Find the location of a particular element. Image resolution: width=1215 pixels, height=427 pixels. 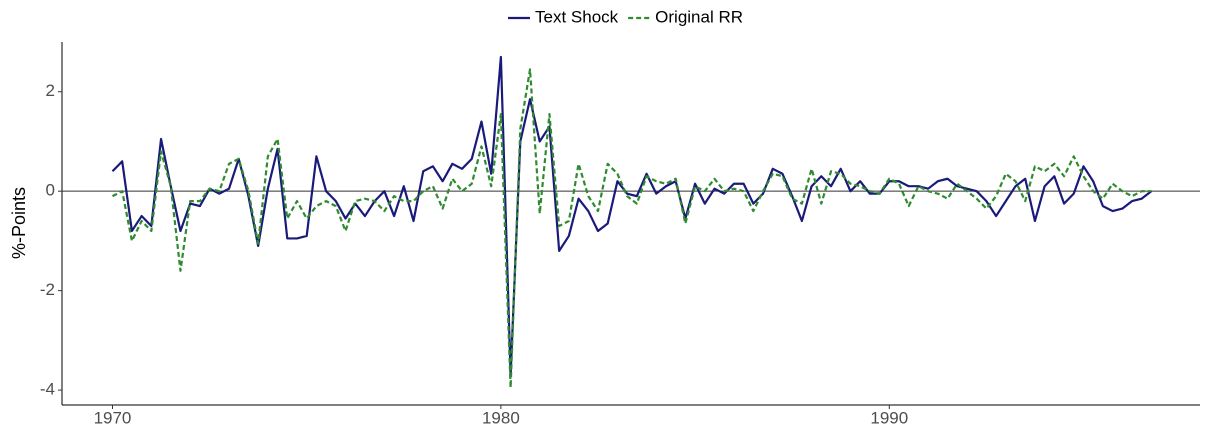

legend: Text Shock Original RR is located at coordinates (625, 16).